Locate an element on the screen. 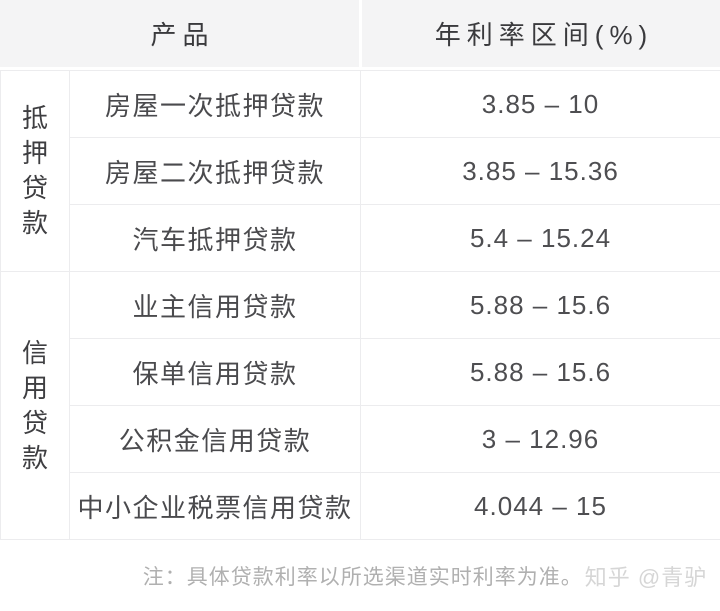 This screenshot has height=611, width=720. table-row: 保单信用贷款 5.88 – 15.6 is located at coordinates (360, 372).